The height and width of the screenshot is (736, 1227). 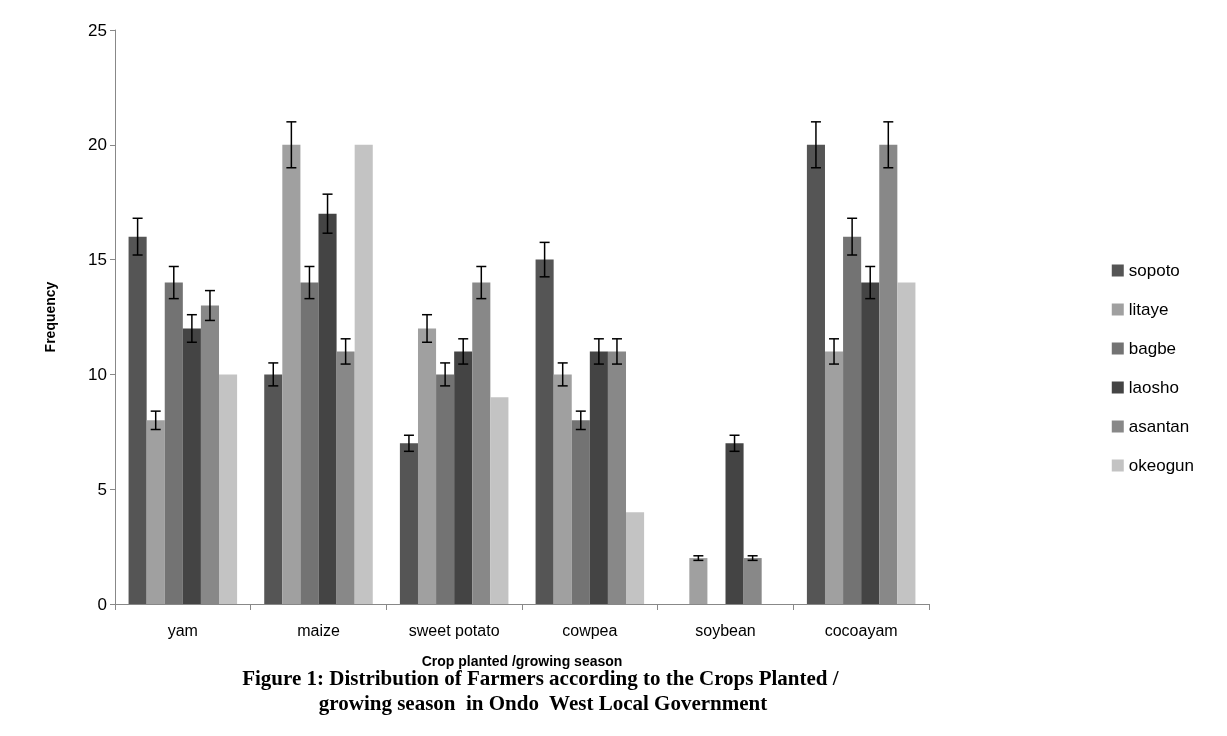 I want to click on x-tick-label: sweet potato, so click(x=454, y=630).